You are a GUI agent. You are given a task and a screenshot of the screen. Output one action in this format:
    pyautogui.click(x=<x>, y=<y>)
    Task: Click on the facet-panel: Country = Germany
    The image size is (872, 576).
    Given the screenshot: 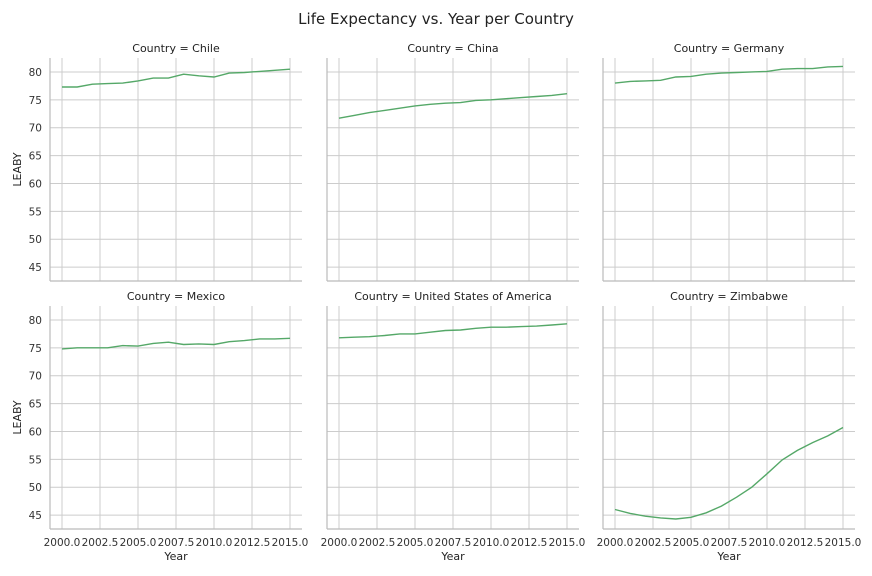 What is the action you would take?
    pyautogui.click(x=728, y=162)
    